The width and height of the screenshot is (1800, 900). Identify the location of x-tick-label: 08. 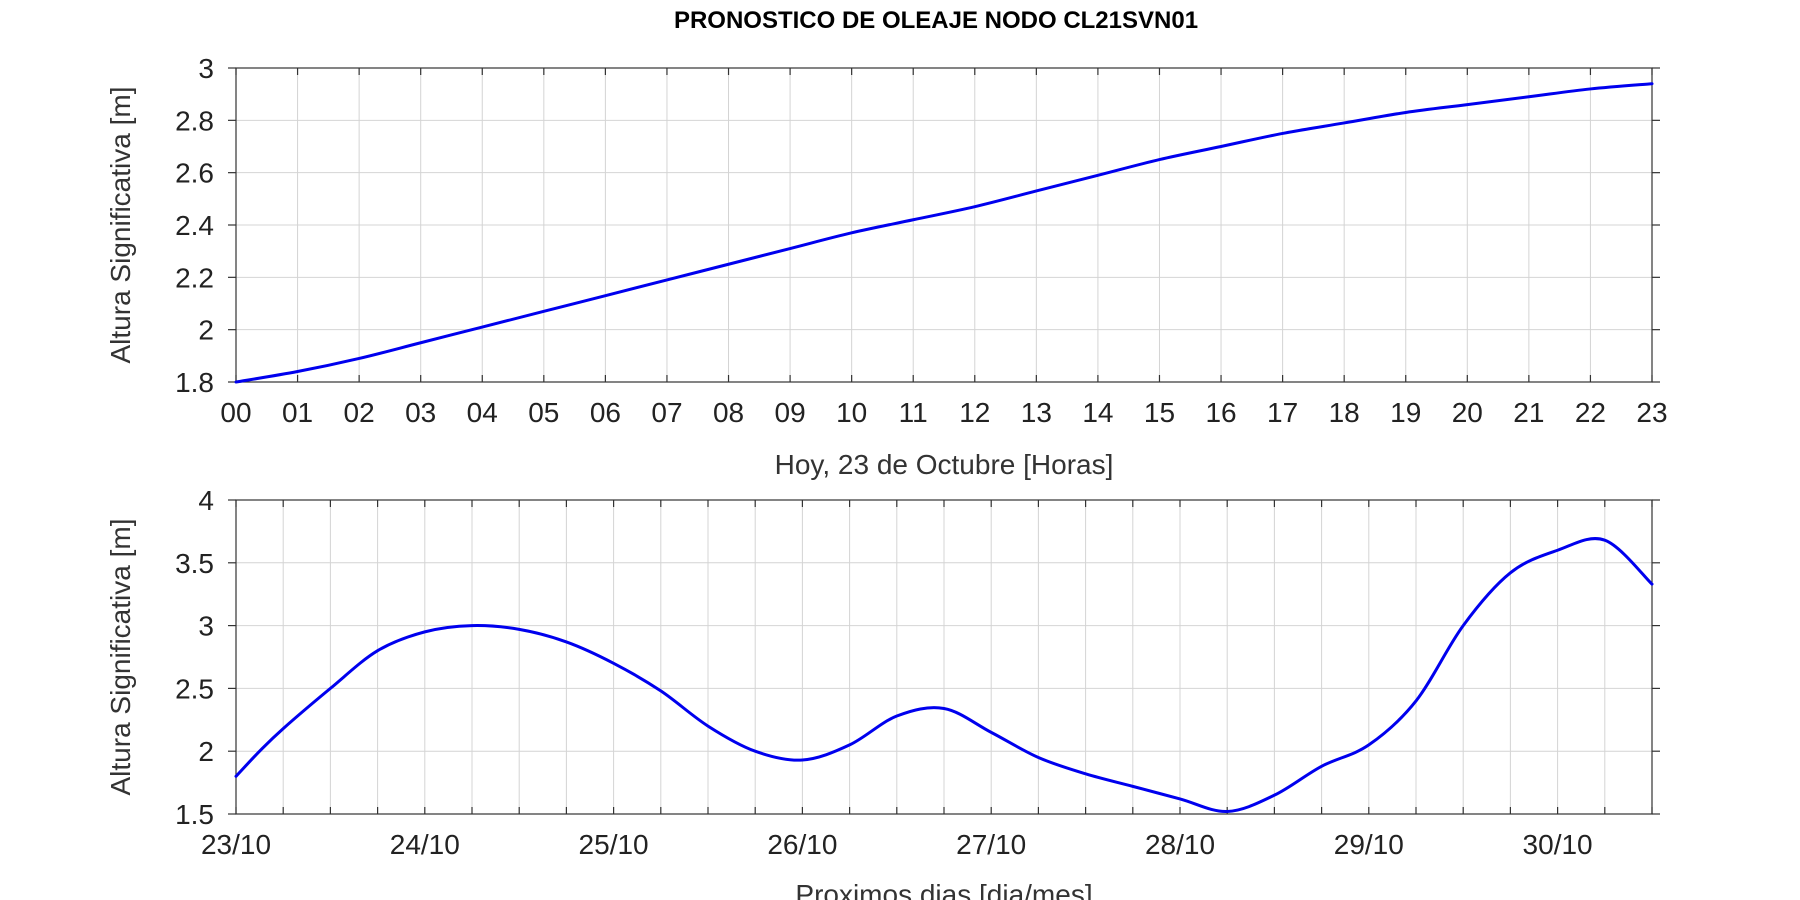
(728, 412).